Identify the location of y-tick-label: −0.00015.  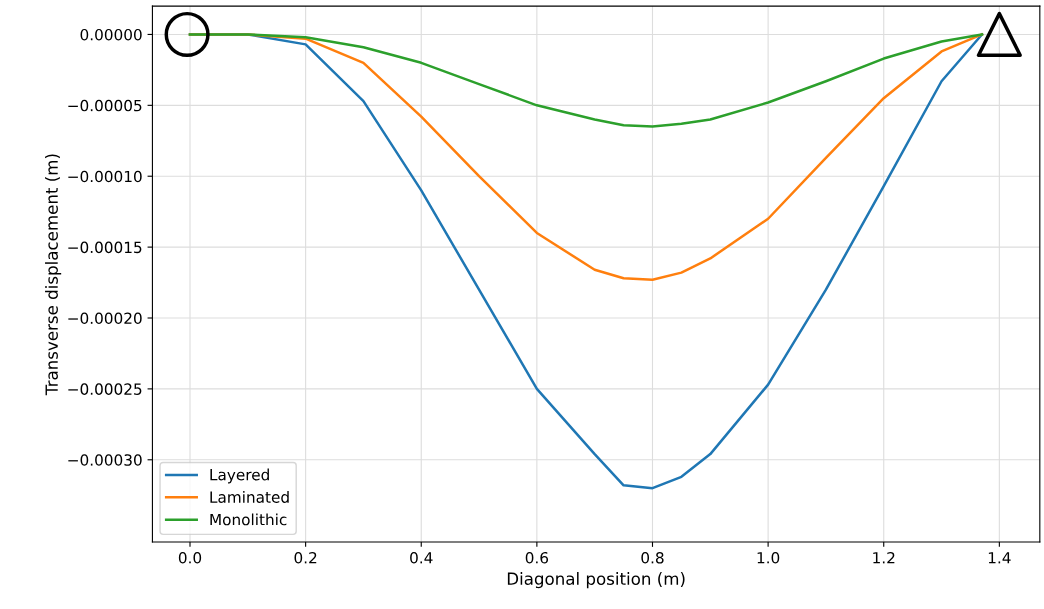
(105, 247).